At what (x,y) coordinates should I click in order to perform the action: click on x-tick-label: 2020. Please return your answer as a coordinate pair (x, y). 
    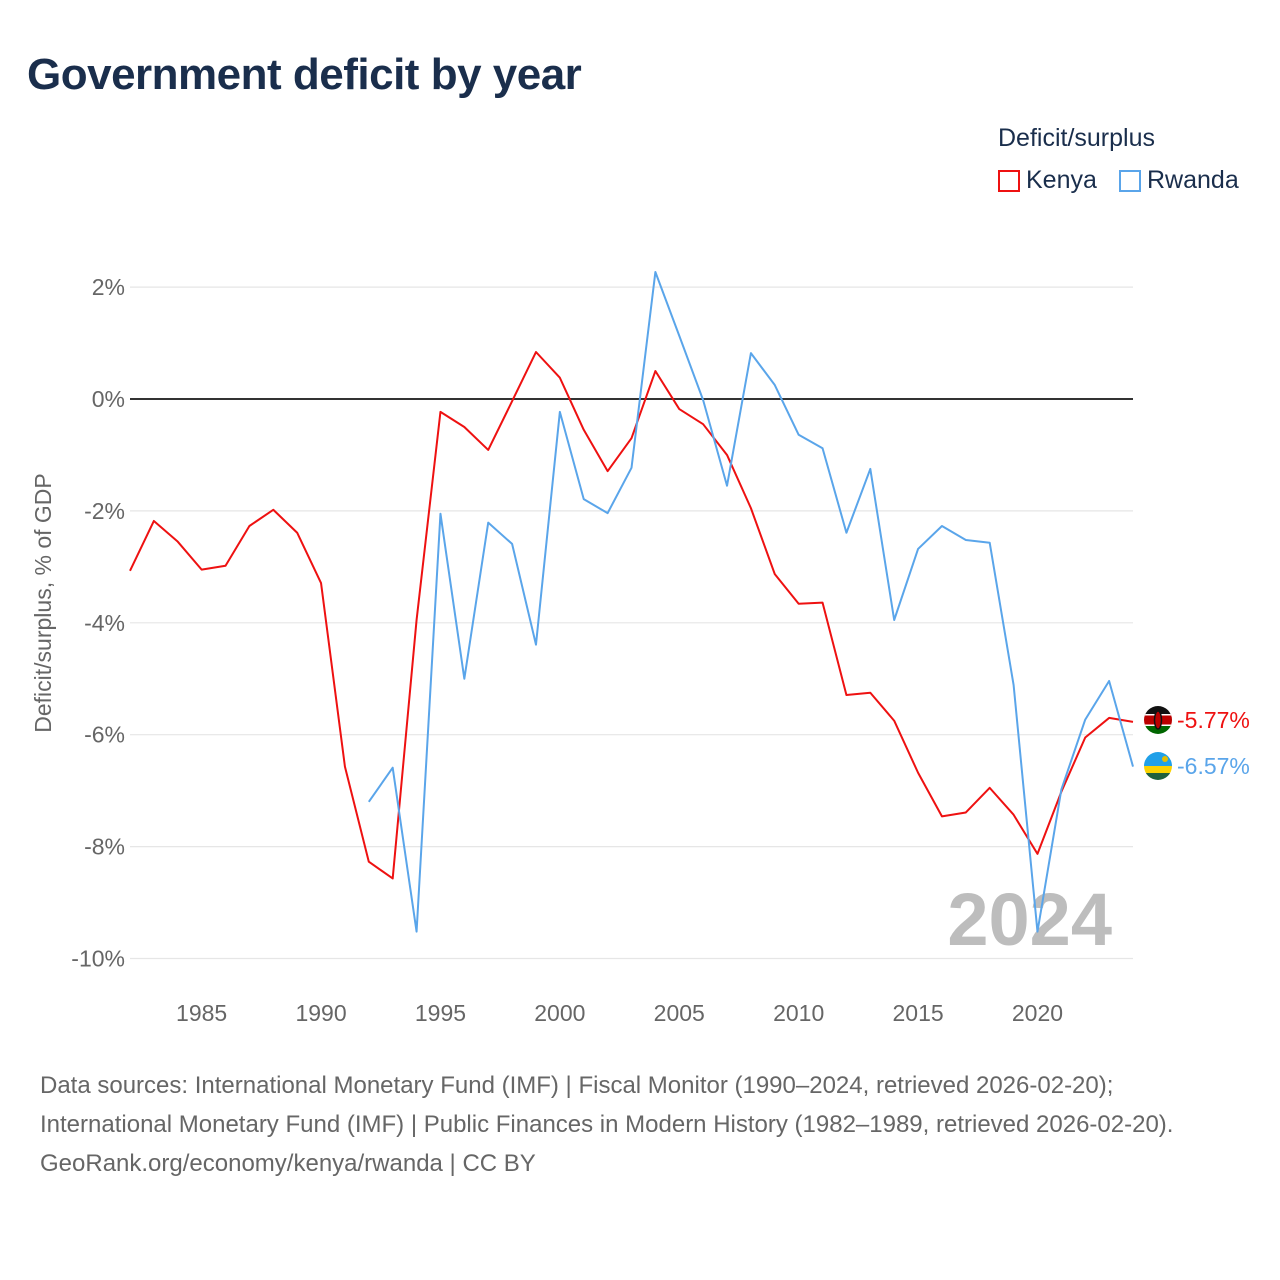
    Looking at the image, I should click on (1037, 1013).